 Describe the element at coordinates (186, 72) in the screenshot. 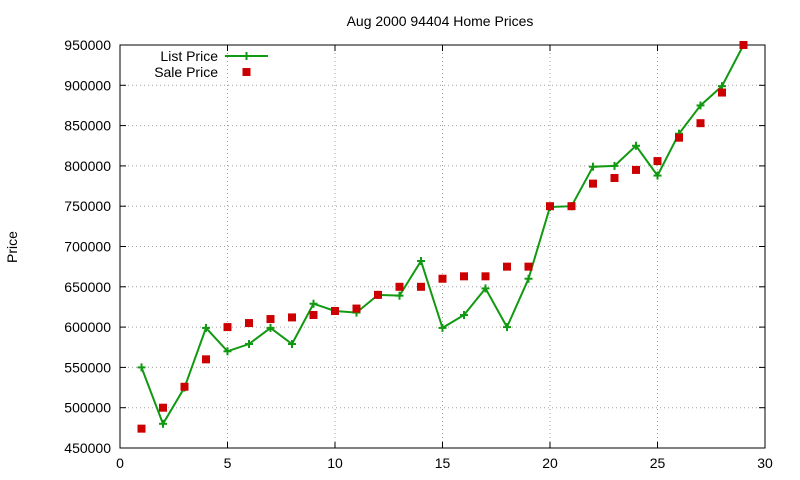

I see `legend-label: Sale Price` at that location.